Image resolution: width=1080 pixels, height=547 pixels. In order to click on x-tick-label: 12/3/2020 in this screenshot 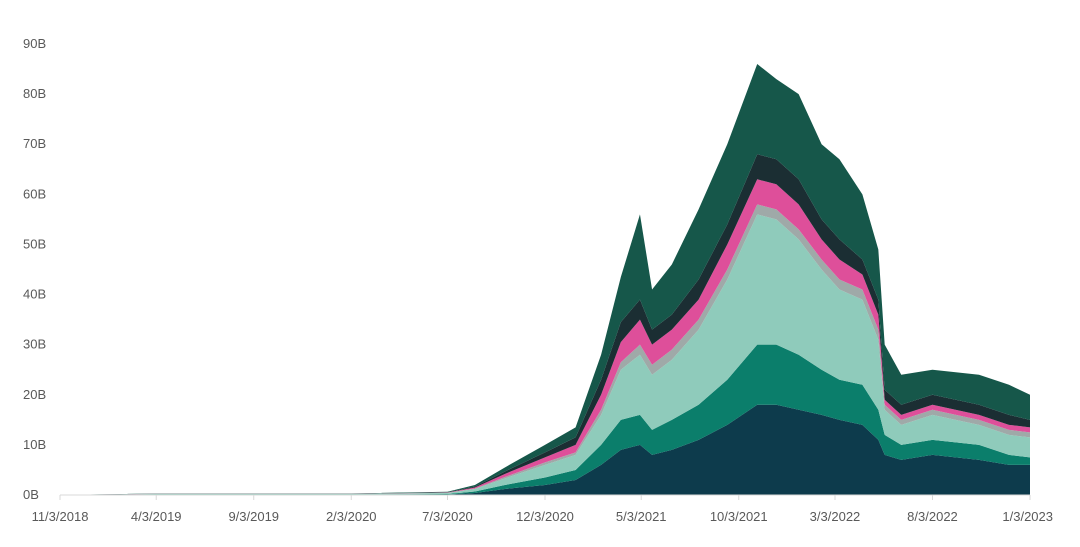, I will do `click(545, 516)`.